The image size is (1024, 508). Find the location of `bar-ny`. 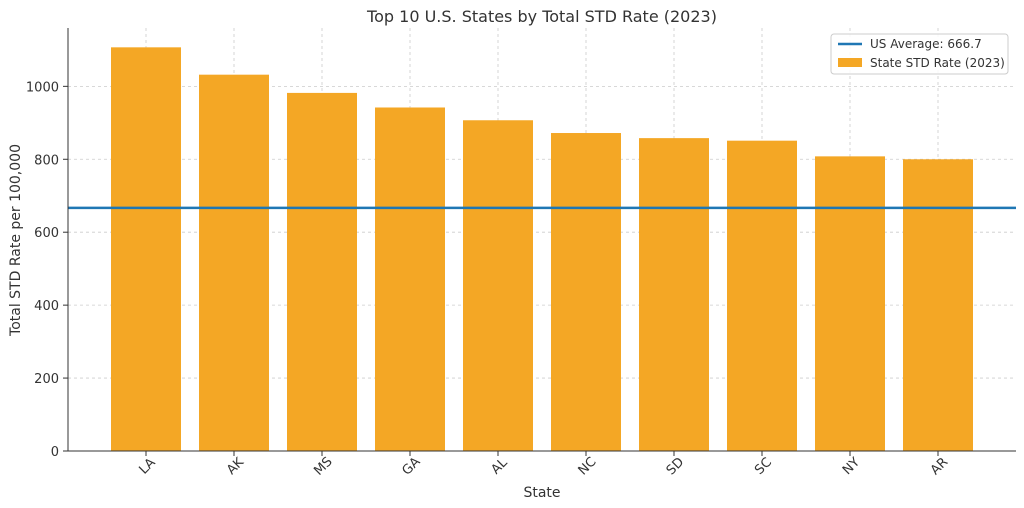

bar-ny is located at coordinates (850, 303).